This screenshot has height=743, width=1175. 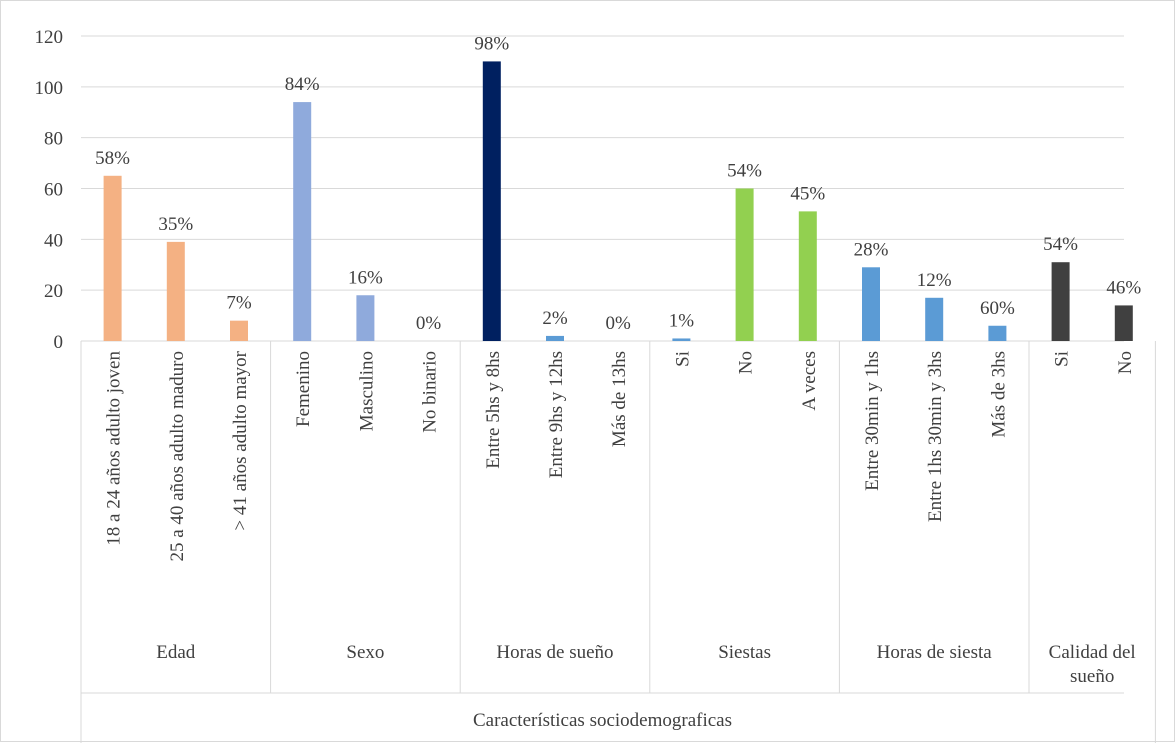 What do you see at coordinates (998, 394) in the screenshot?
I see `category-label: Más de 3hs` at bounding box center [998, 394].